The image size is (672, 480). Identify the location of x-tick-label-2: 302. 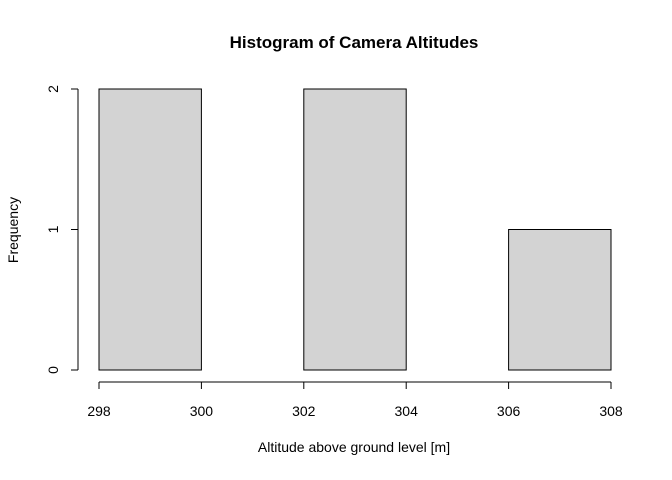
(304, 411).